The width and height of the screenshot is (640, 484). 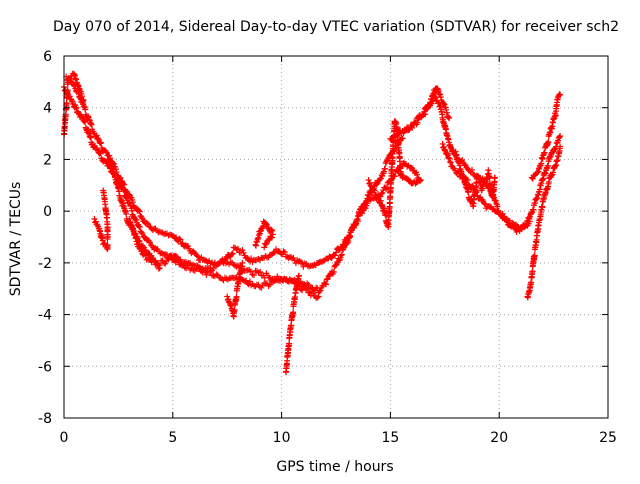 What do you see at coordinates (499, 438) in the screenshot?
I see `x-tick-label: 20` at bounding box center [499, 438].